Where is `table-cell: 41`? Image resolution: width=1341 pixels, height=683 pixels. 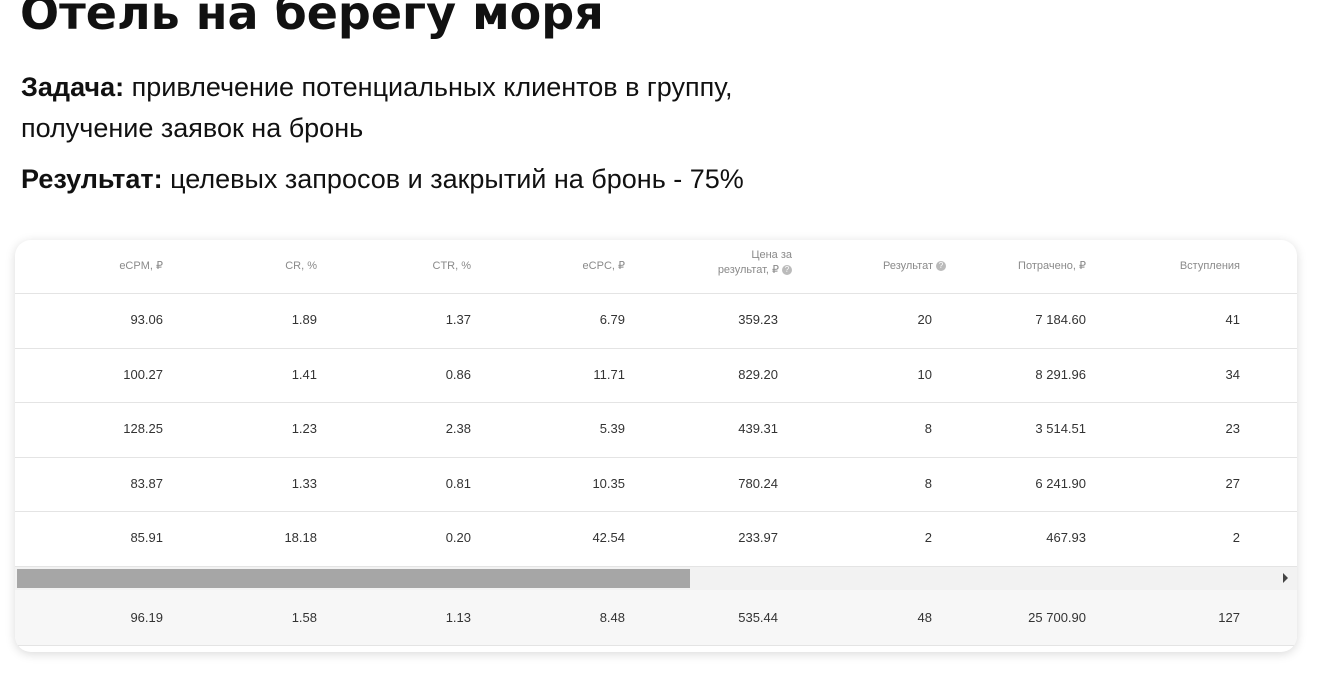
table-cell: 41 is located at coordinates (1232, 319).